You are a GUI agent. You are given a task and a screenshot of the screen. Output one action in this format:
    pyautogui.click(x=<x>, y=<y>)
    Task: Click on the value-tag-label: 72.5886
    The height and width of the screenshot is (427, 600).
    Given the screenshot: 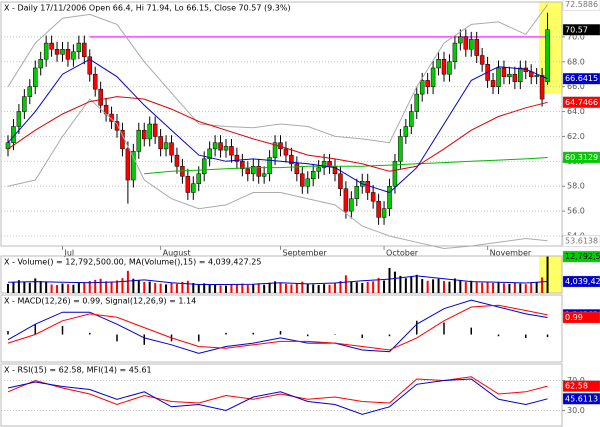 What is the action you would take?
    pyautogui.click(x=581, y=4)
    